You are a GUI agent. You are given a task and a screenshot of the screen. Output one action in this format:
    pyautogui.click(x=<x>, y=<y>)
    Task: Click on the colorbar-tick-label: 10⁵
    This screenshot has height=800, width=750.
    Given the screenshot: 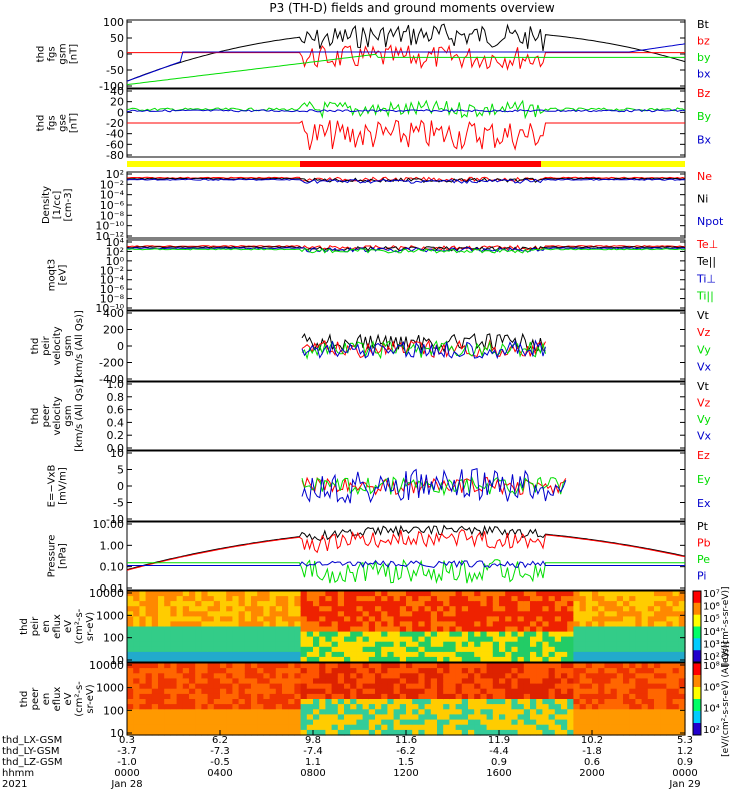 What is the action you would take?
    pyautogui.click(x=711, y=619)
    